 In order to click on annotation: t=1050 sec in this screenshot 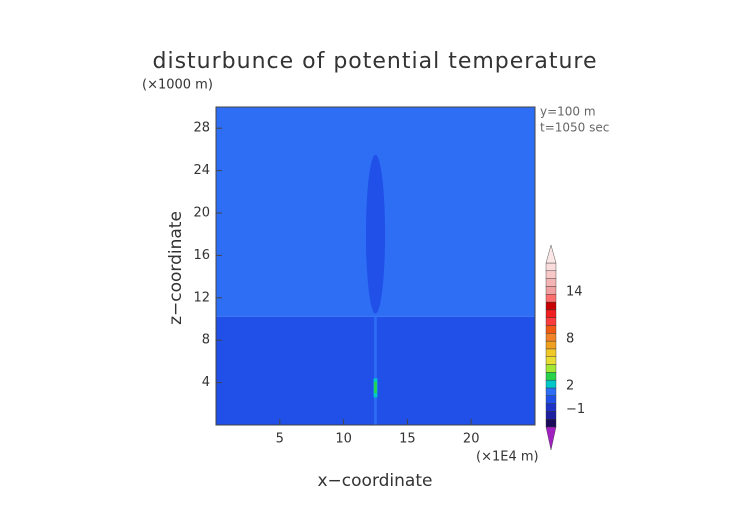, I will do `click(574, 128)`.